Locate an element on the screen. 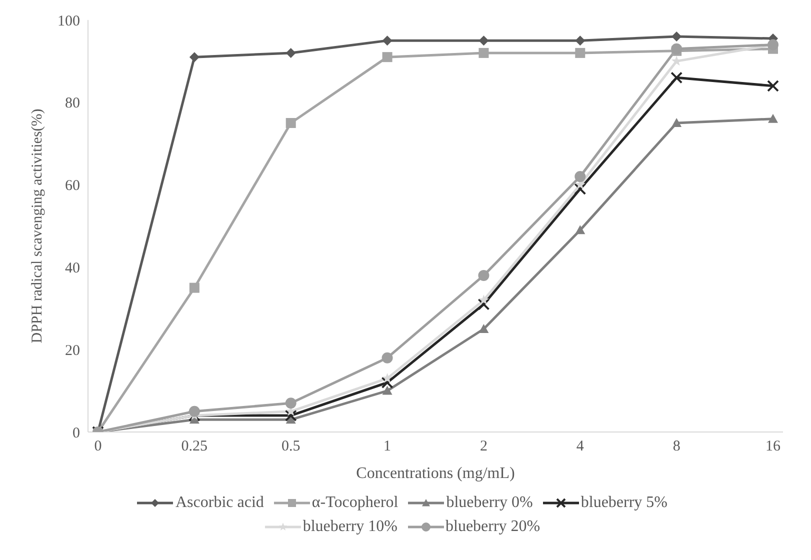  legend-label: α-Tocopherol is located at coordinates (355, 503).